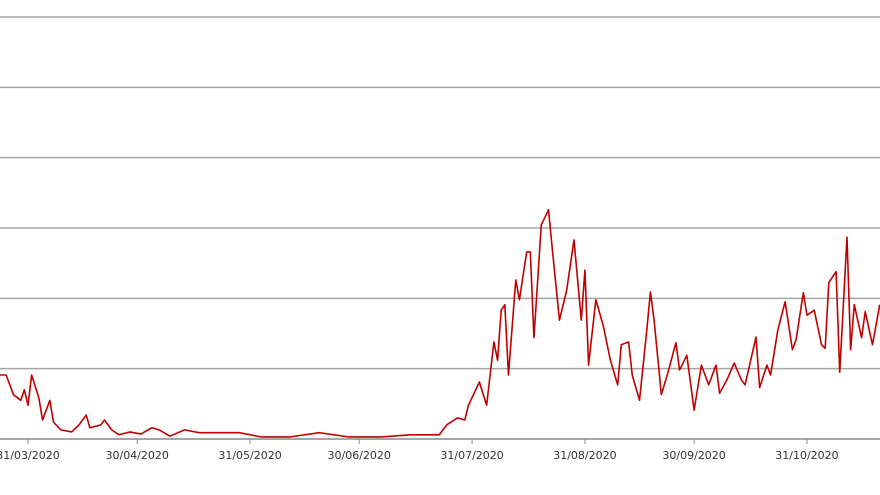 The width and height of the screenshot is (880, 495). I want to click on x-tick-label: 30/09/2020, so click(693, 455).